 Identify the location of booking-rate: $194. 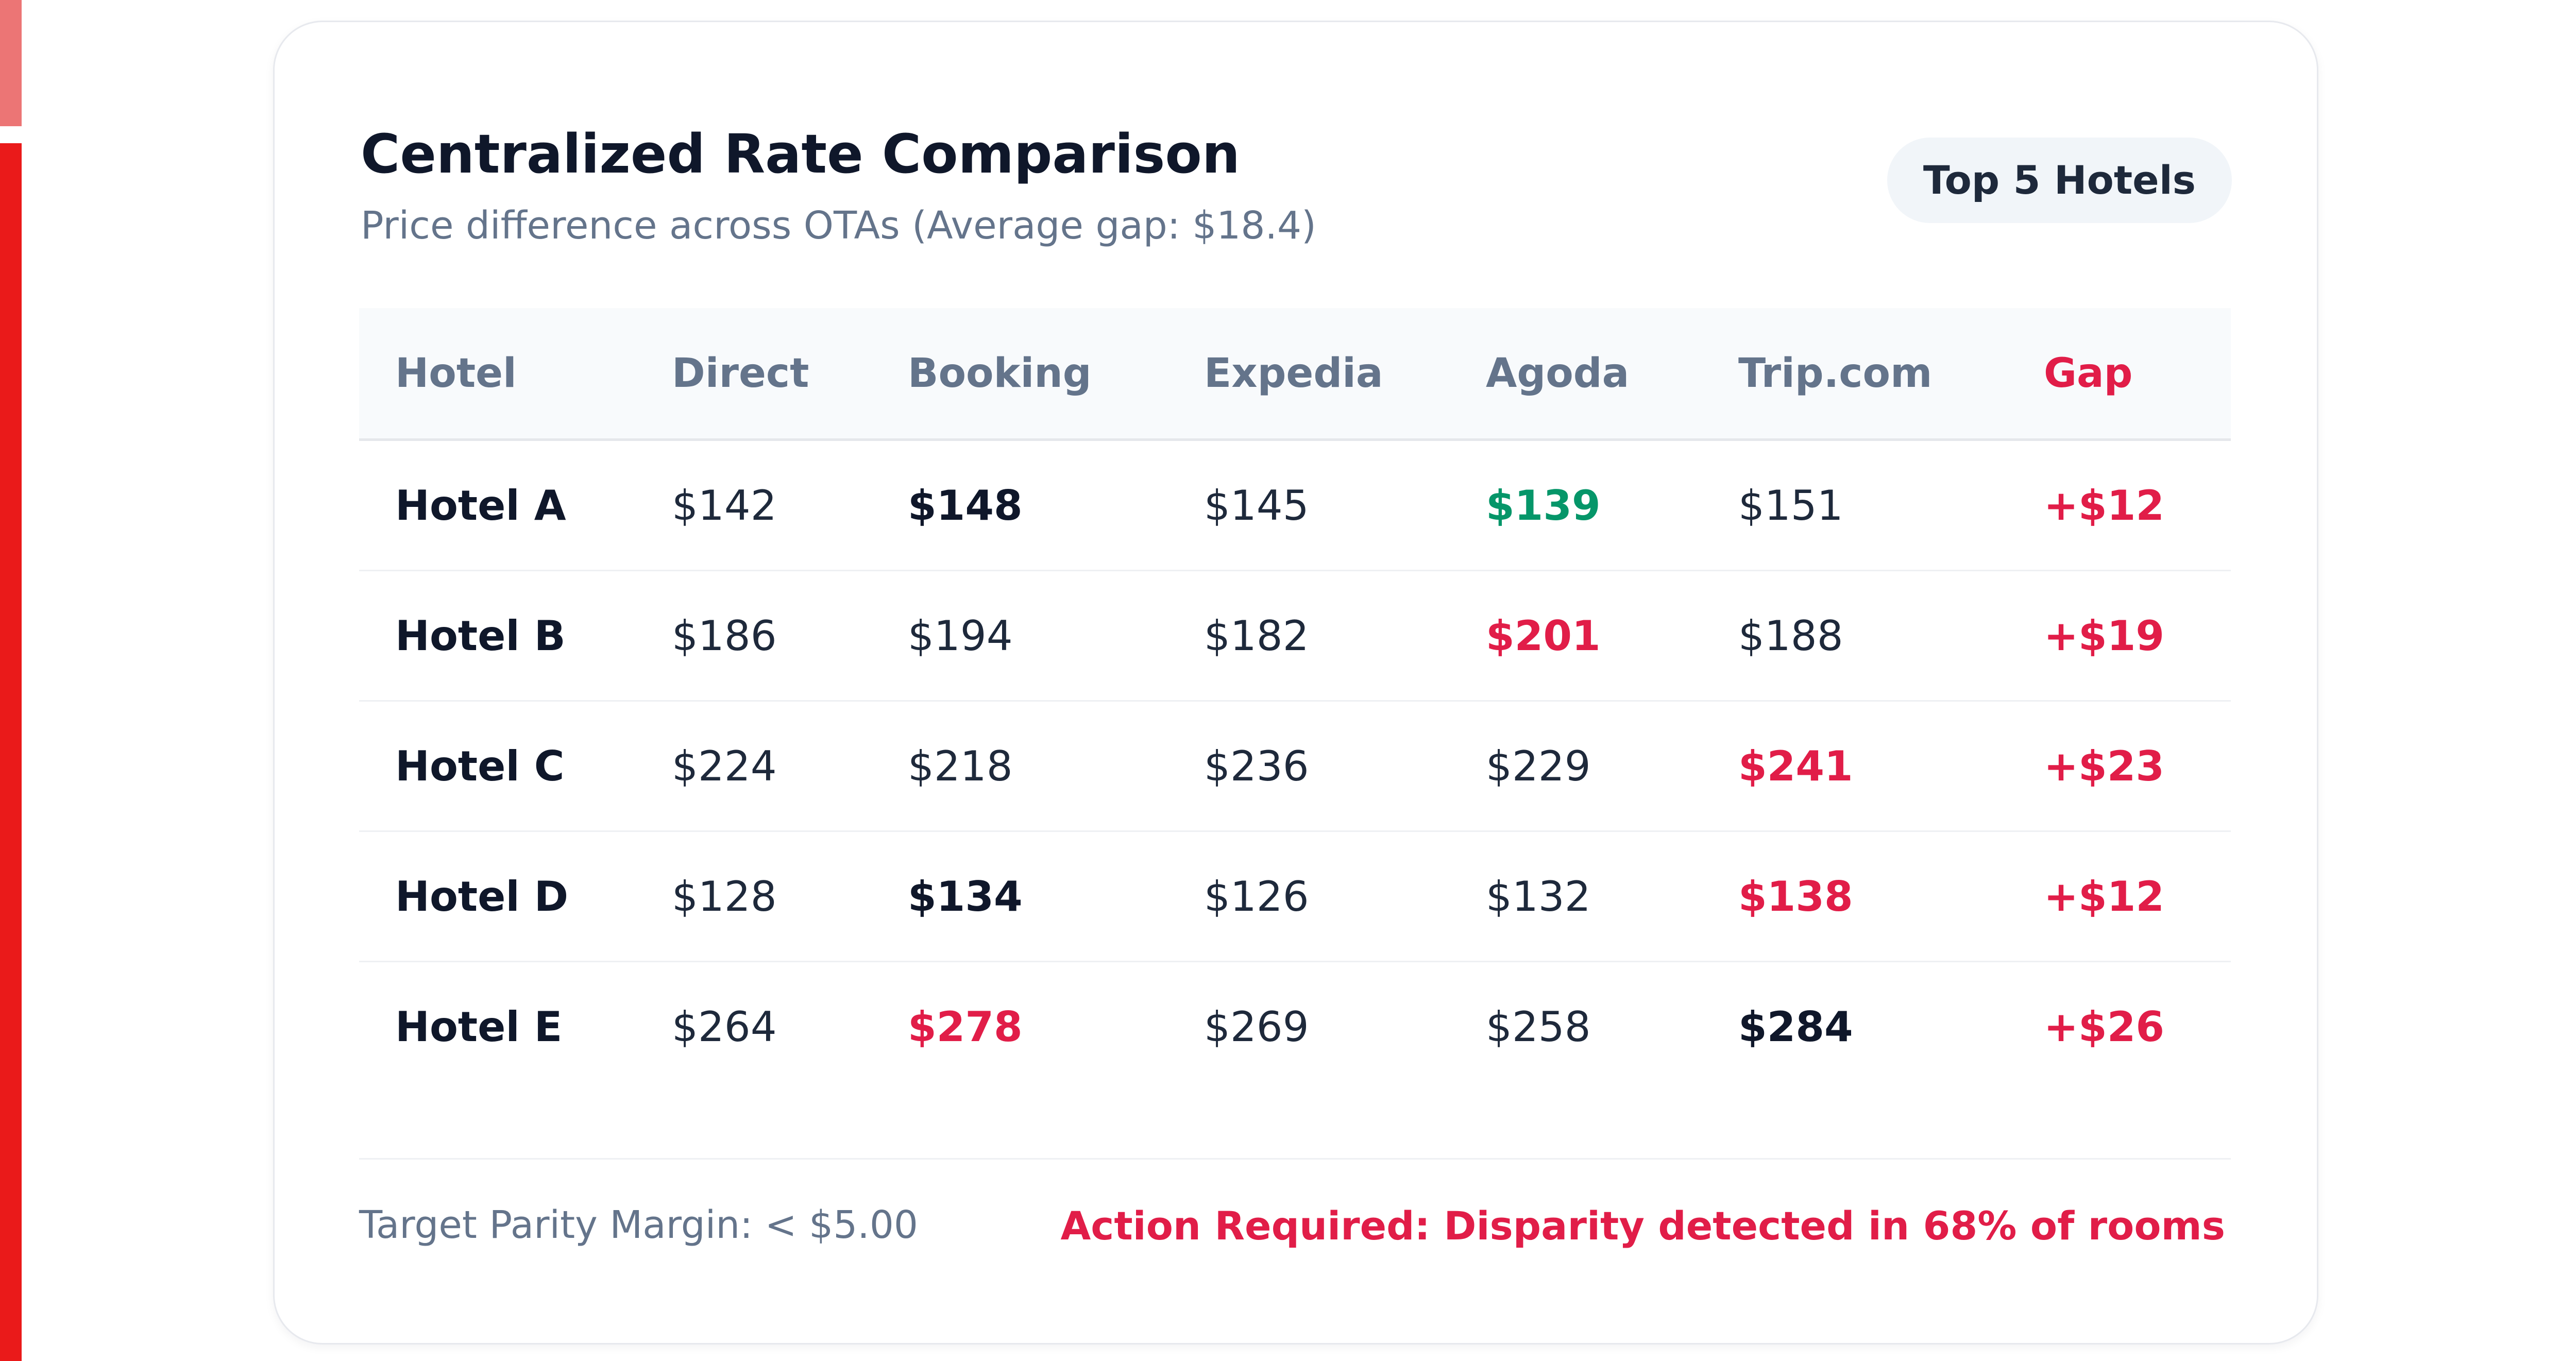
(960, 635).